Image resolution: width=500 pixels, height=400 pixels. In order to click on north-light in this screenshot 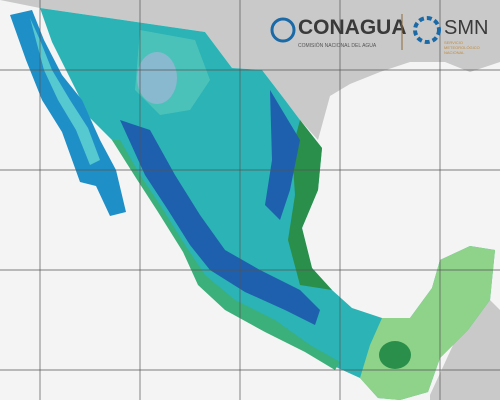, I will do `click(172, 72)`.